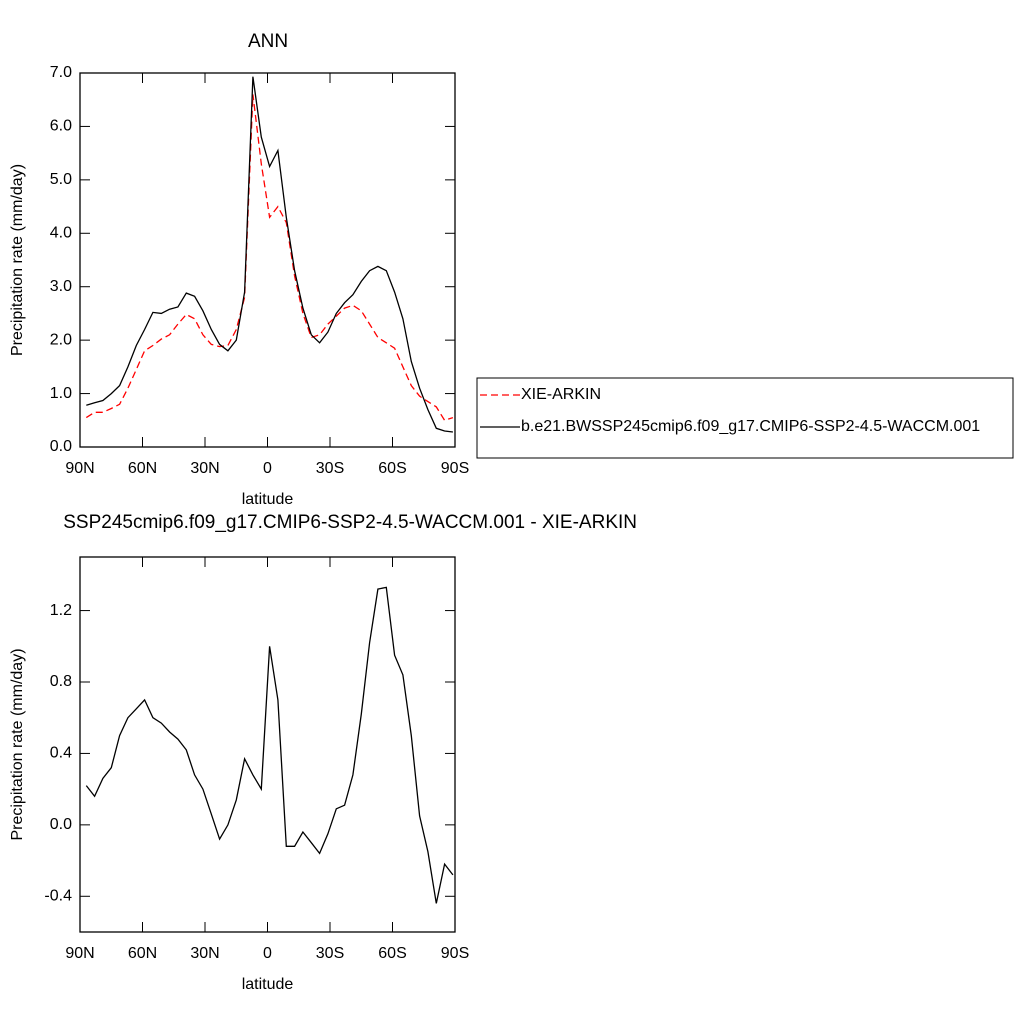 The width and height of the screenshot is (1024, 1024). I want to click on legend-label: XIE-ARKIN, so click(561, 394).